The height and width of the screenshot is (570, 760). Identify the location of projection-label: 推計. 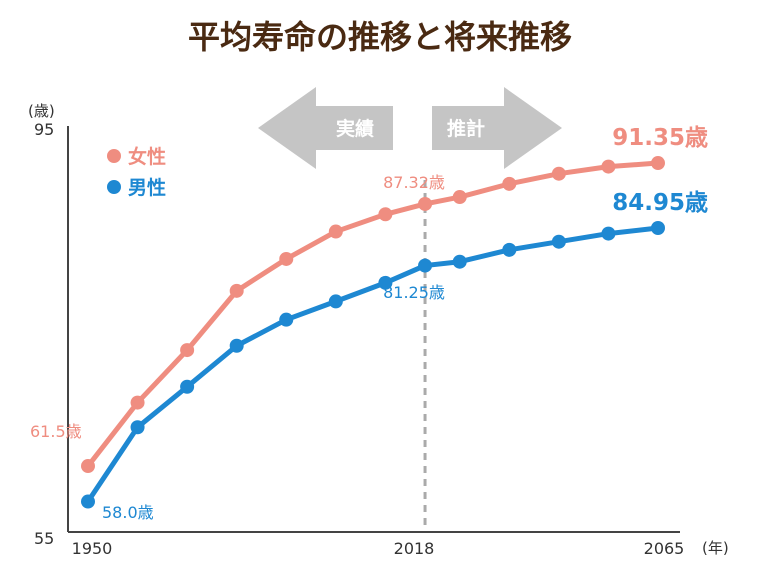
(466, 128).